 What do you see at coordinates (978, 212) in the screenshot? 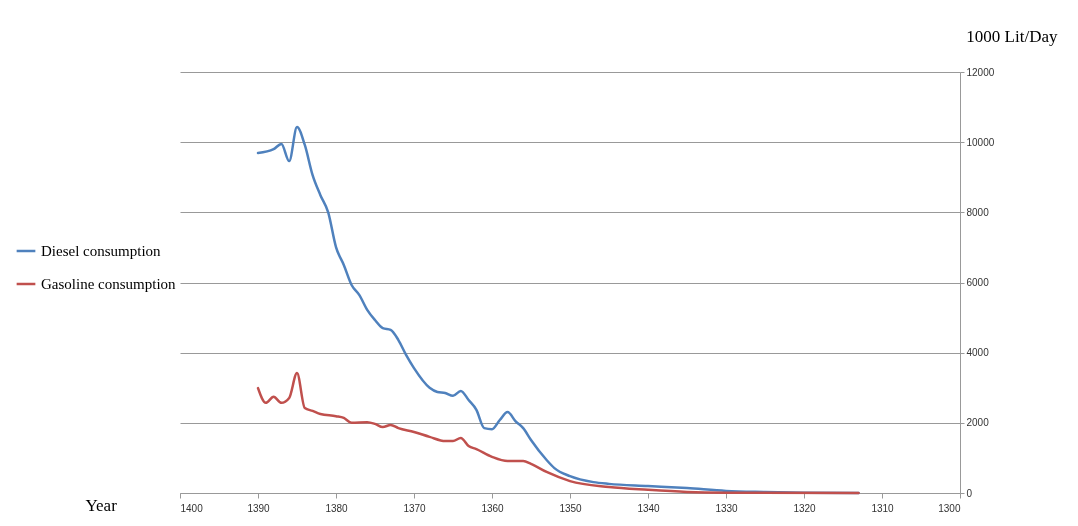
I see `y-tick-label: 8000` at bounding box center [978, 212].